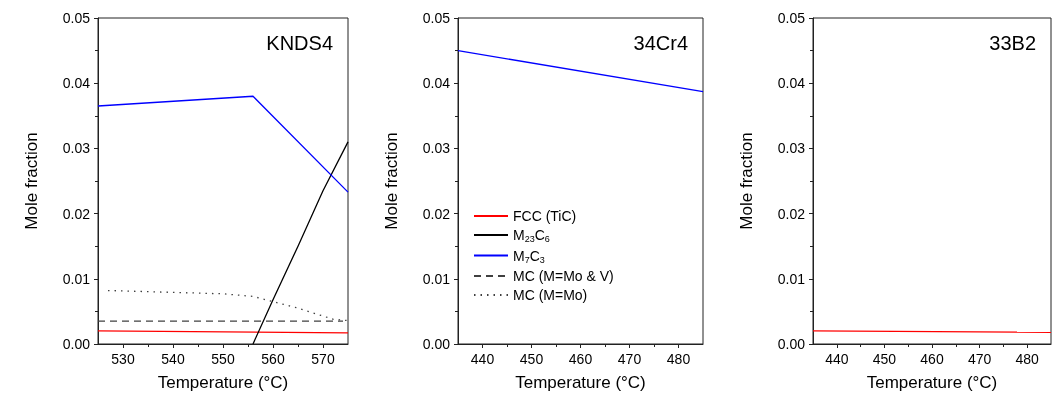 The width and height of the screenshot is (1063, 402). Describe the element at coordinates (545, 216) in the screenshot. I see `legend-label: FCC (TiC)` at that location.